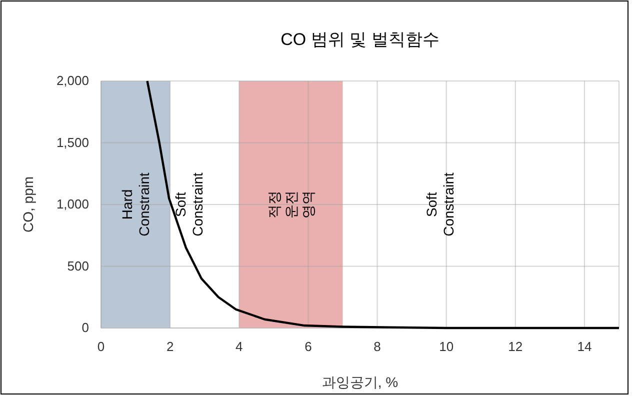 The height and width of the screenshot is (403, 637). I want to click on chart-title: CO 범위 및 벌칙함수, so click(360, 39).